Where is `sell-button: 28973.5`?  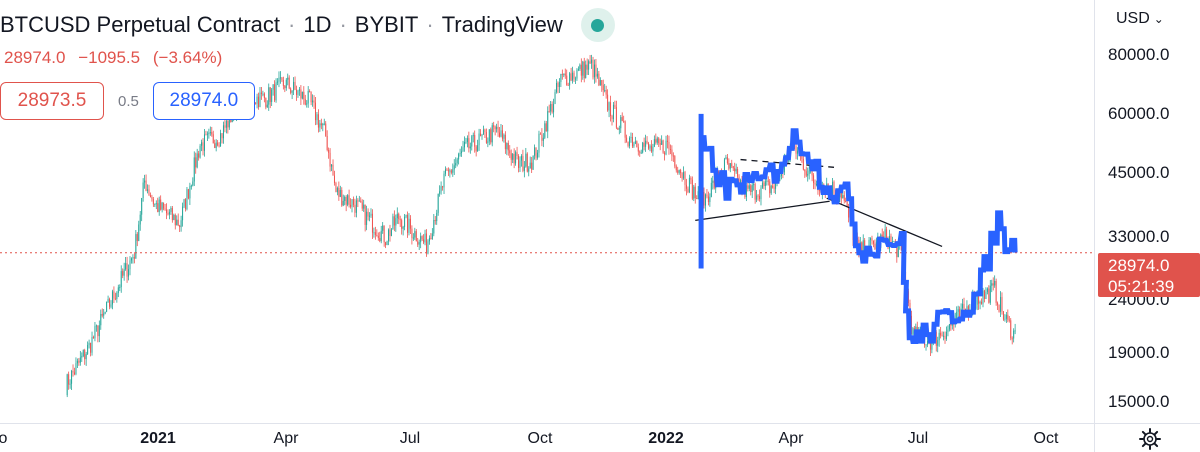
sell-button: 28973.5 is located at coordinates (52, 101).